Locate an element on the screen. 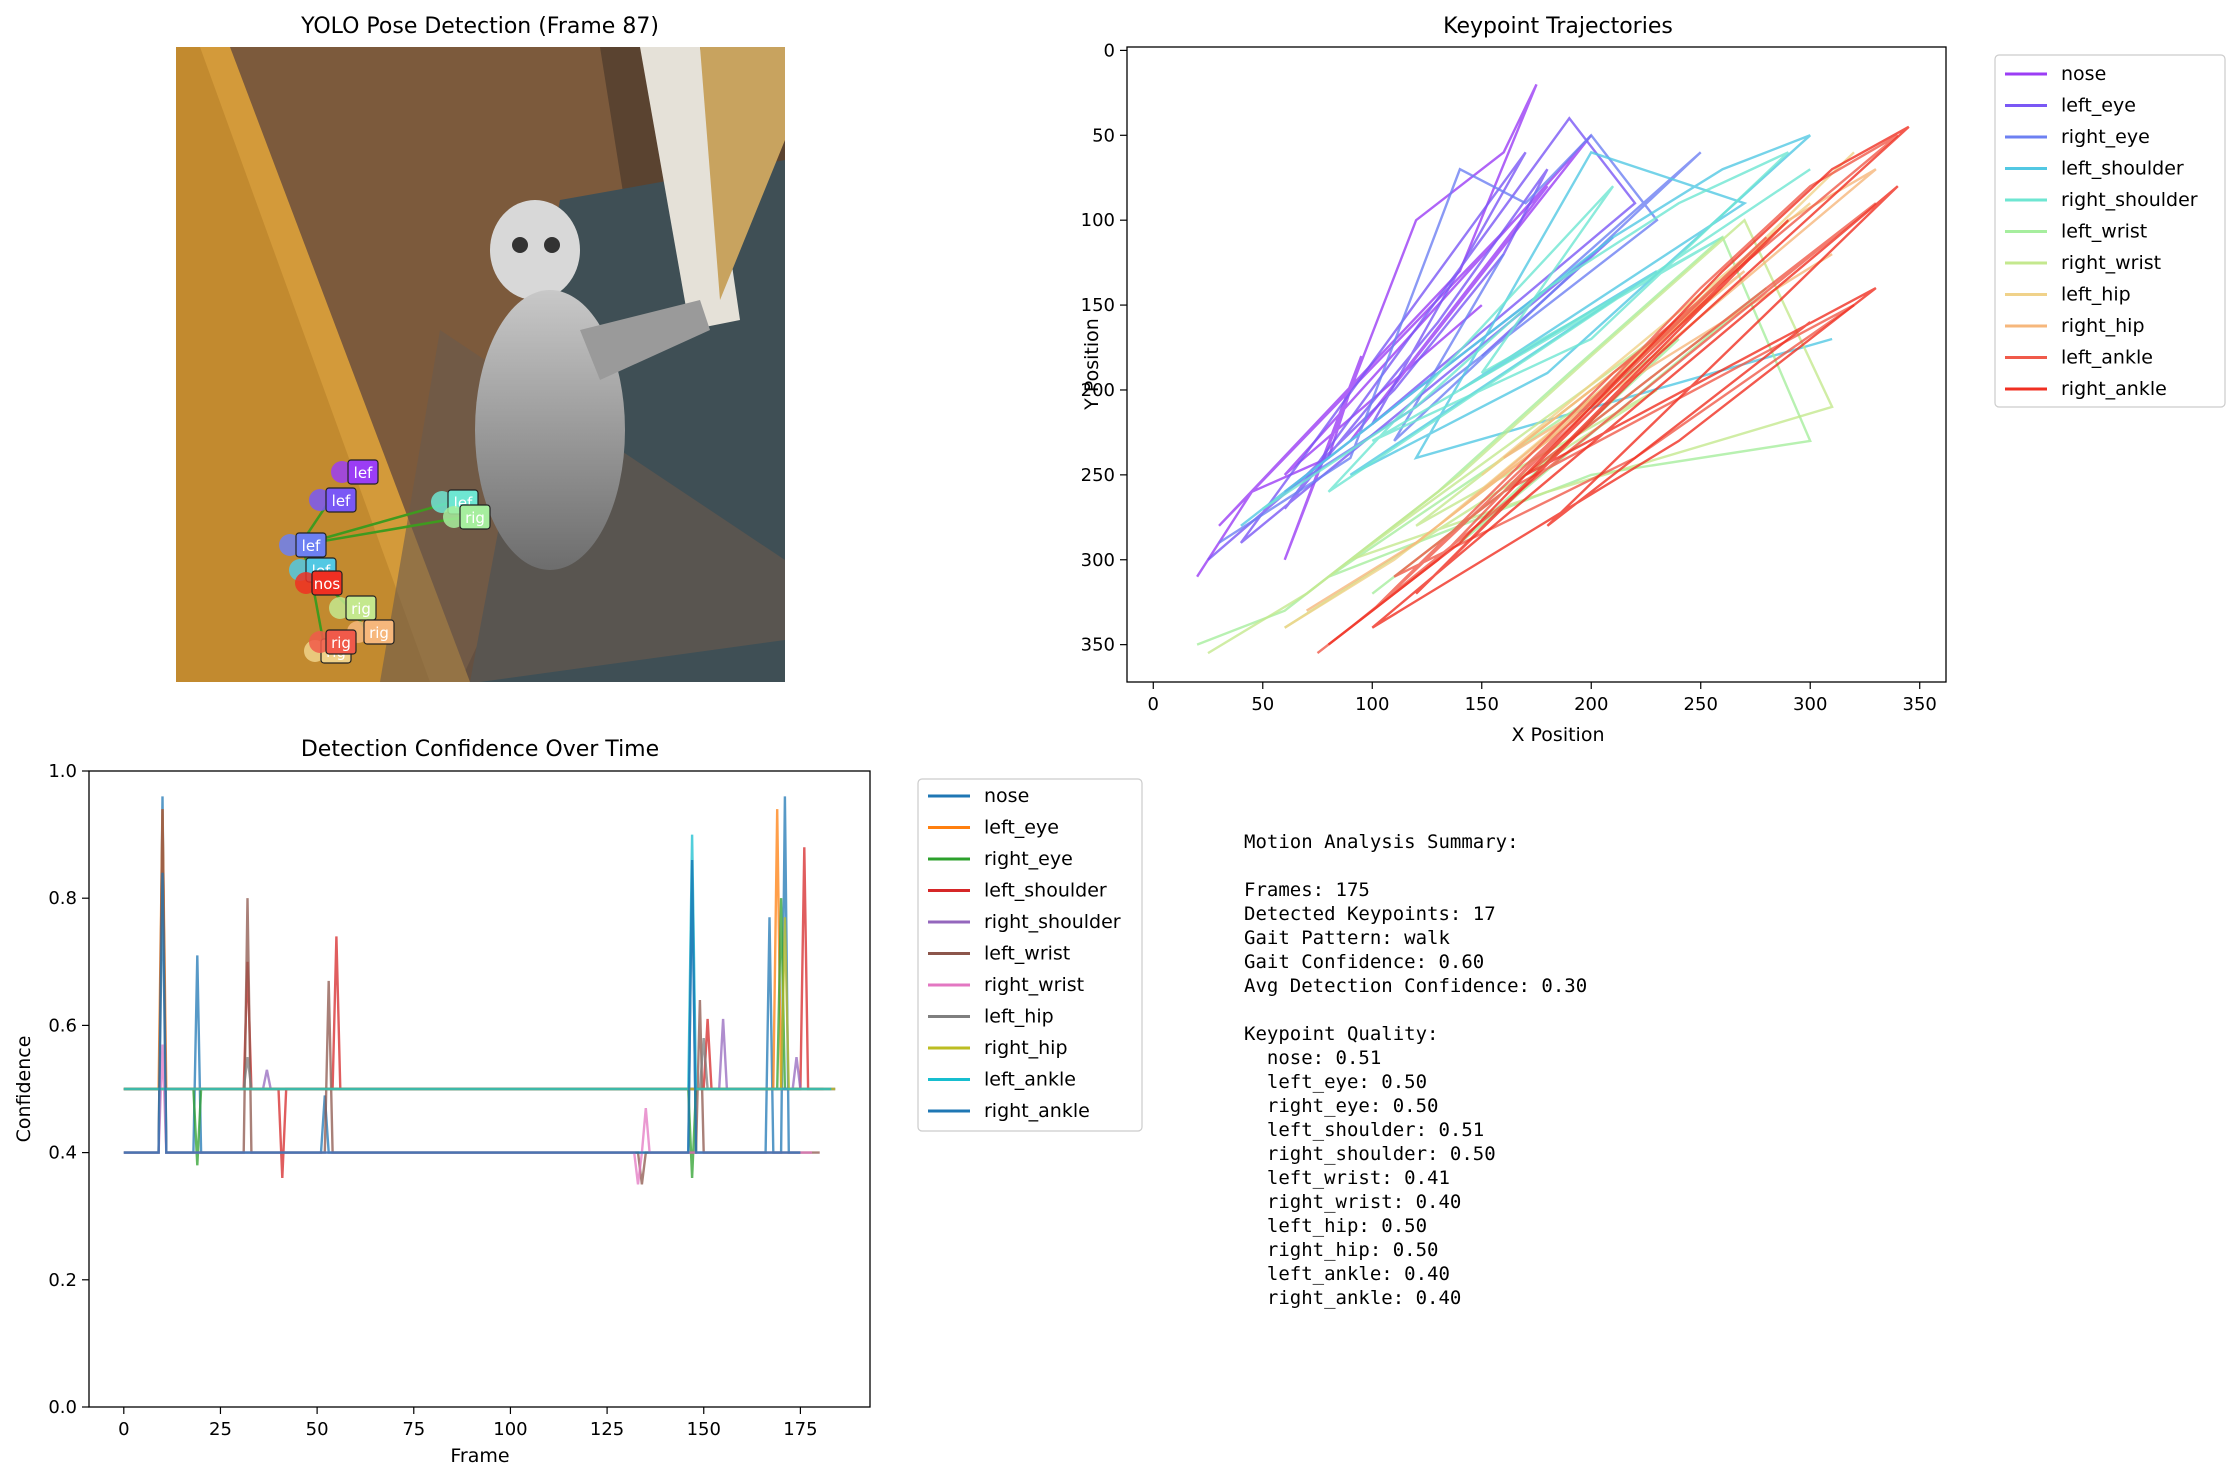  skeleton-bone is located at coordinates (382, 531).